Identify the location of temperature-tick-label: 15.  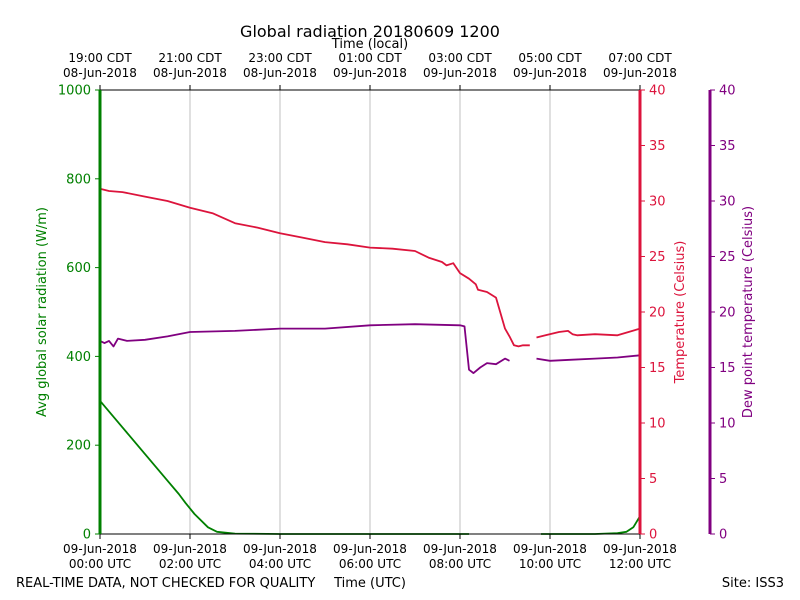
(657, 368).